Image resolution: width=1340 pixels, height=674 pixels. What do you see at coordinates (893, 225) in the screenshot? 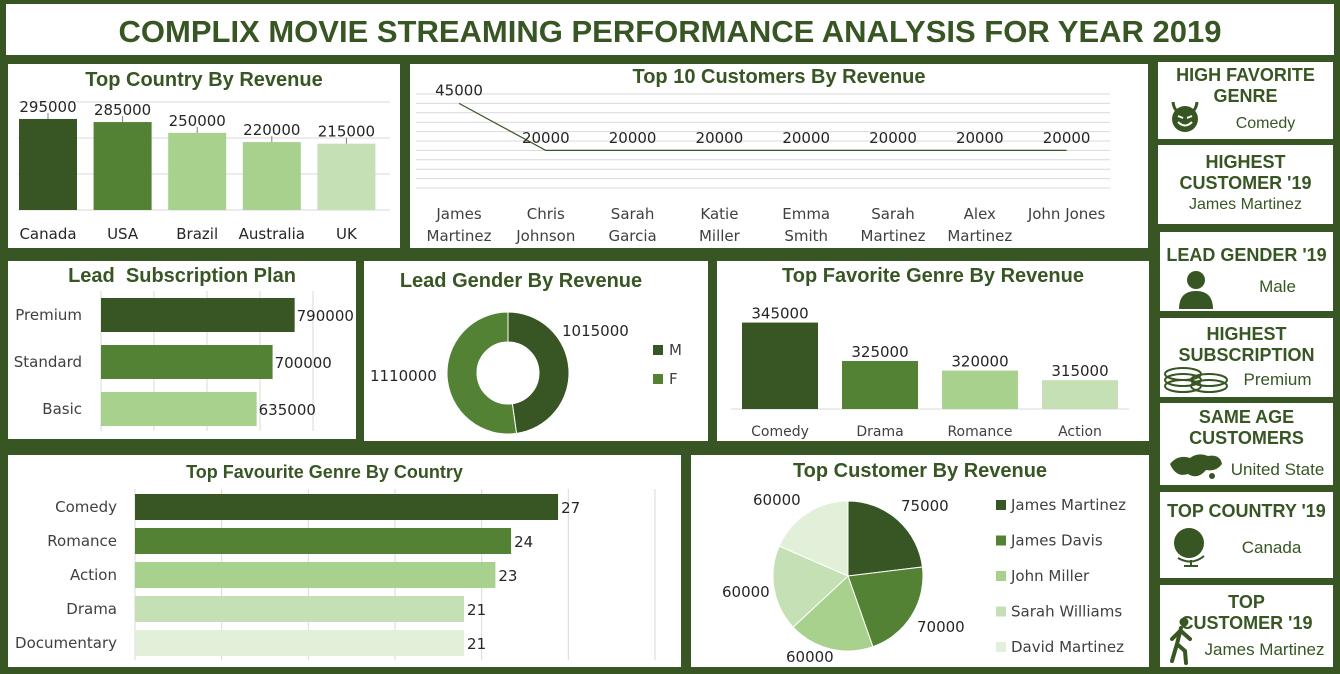
I see `category-label: Sarah Martinez` at bounding box center [893, 225].